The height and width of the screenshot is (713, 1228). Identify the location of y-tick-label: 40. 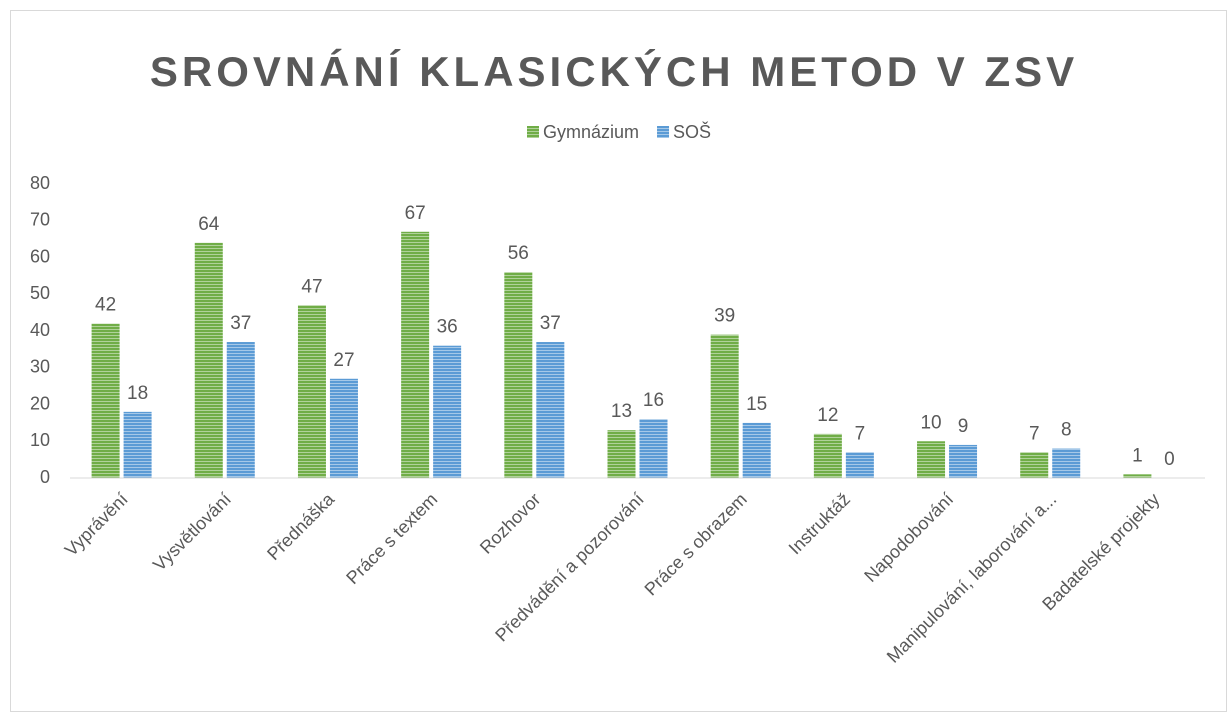
(40, 330).